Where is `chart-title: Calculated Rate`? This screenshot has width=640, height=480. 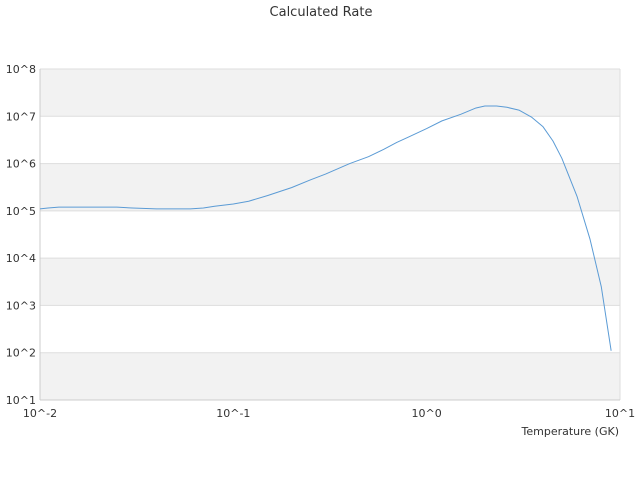
chart-title: Calculated Rate is located at coordinates (321, 12).